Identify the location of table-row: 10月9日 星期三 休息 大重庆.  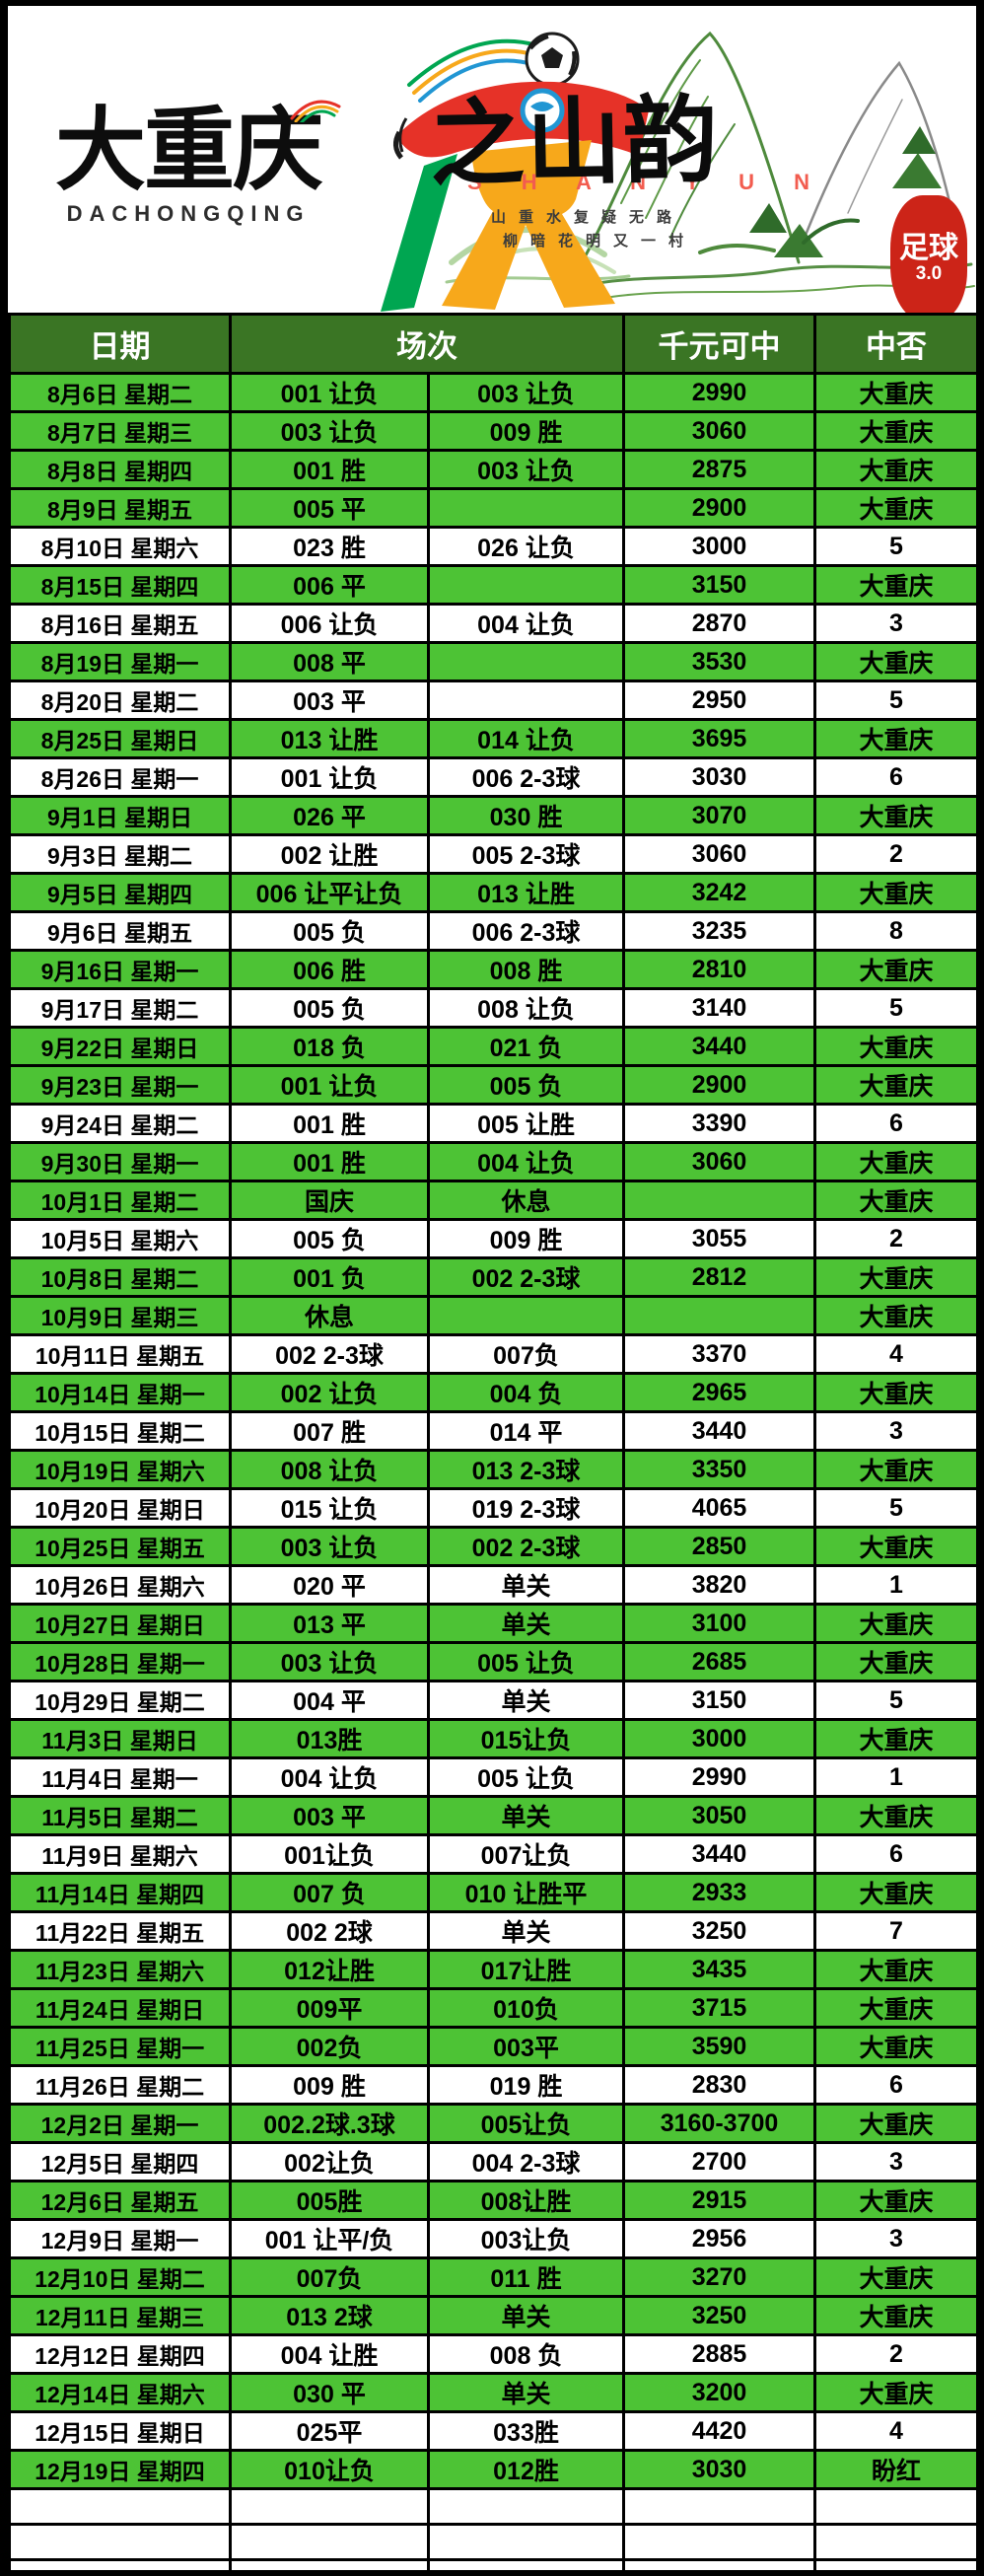
(492, 1315).